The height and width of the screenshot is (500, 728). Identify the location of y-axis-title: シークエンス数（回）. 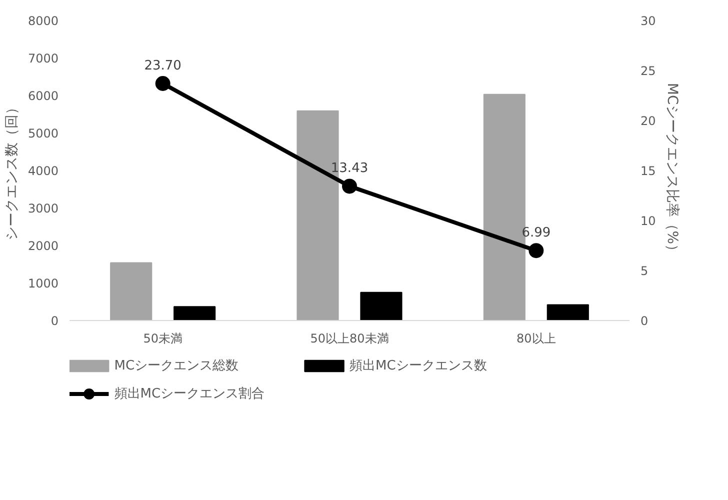
(12, 170).